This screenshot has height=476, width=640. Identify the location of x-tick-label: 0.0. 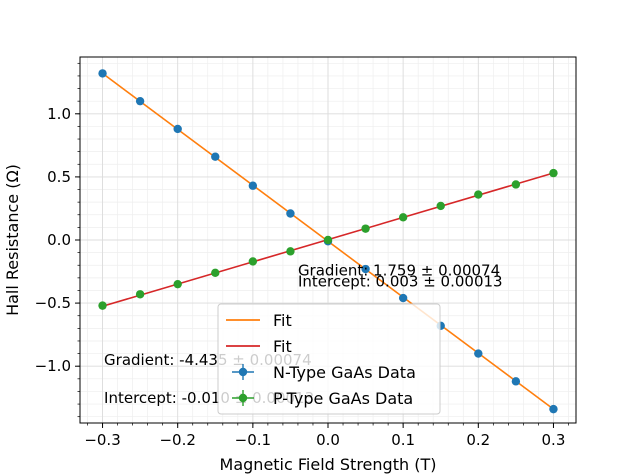
(328, 440).